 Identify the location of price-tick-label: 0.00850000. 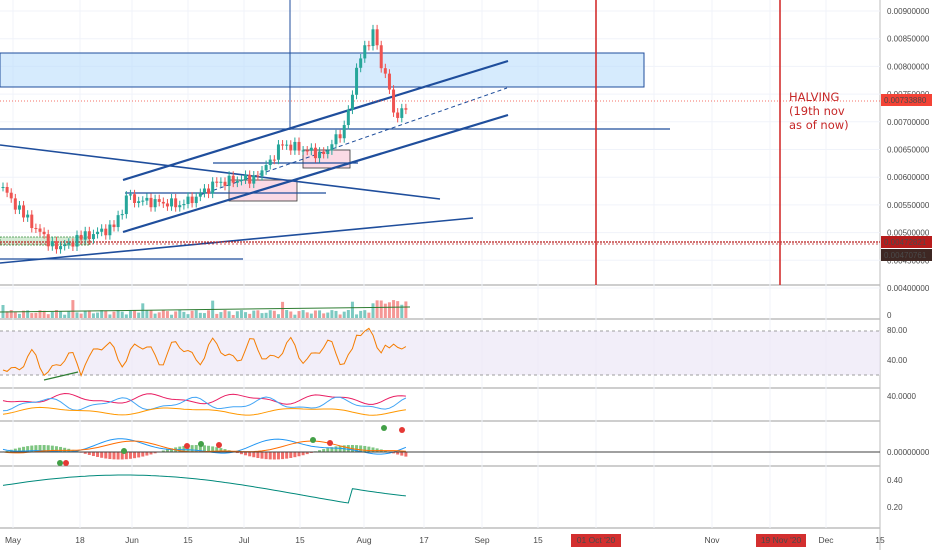
(908, 39).